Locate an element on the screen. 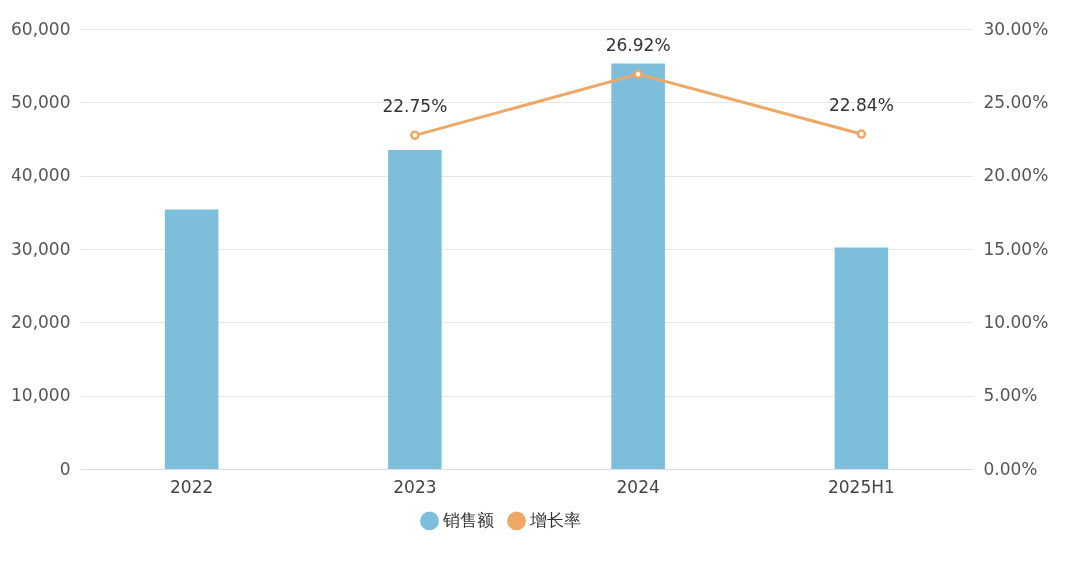 This screenshot has height=578, width=1080. x-tick-label: 2023 is located at coordinates (415, 486).